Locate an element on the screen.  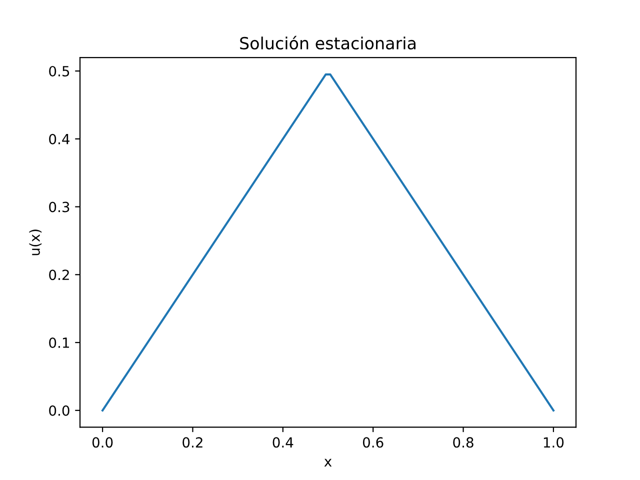
x-tick-label: 0.8 is located at coordinates (463, 442).